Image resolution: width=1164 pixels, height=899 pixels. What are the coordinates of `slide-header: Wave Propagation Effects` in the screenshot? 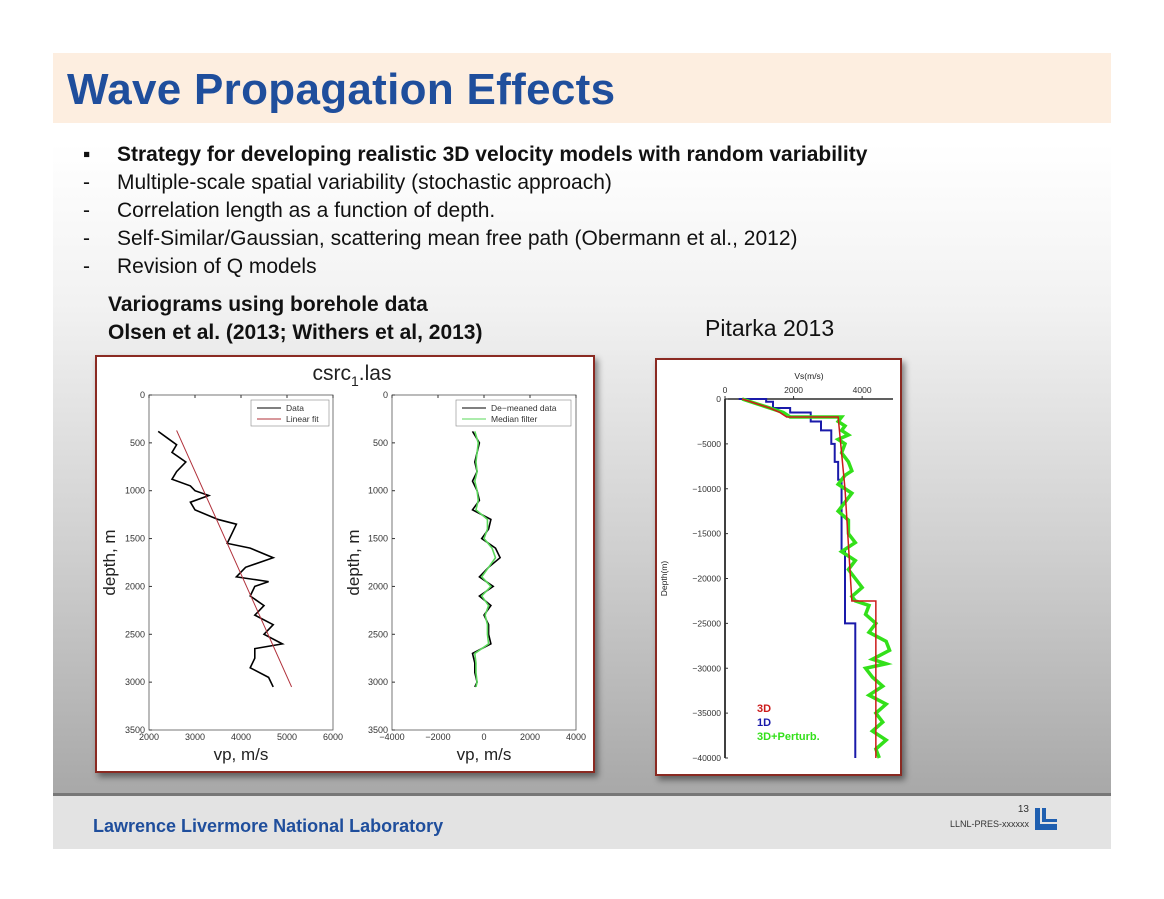 It's located at (582, 88).